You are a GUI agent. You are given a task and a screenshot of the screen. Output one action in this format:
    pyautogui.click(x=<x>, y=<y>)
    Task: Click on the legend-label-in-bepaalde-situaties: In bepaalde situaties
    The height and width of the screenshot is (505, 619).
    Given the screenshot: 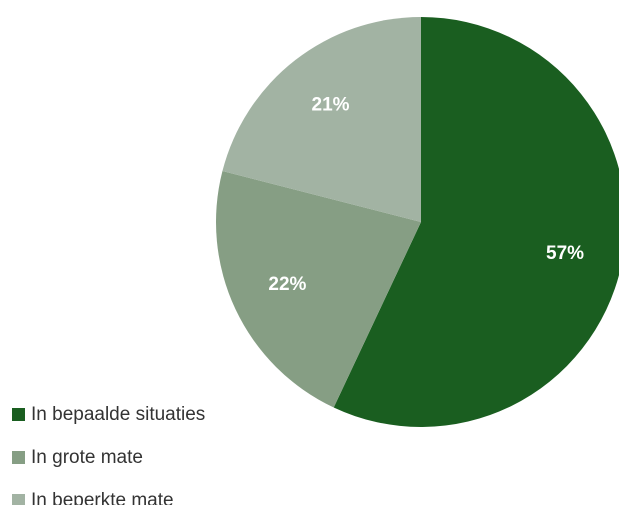 What is the action you would take?
    pyautogui.click(x=118, y=414)
    